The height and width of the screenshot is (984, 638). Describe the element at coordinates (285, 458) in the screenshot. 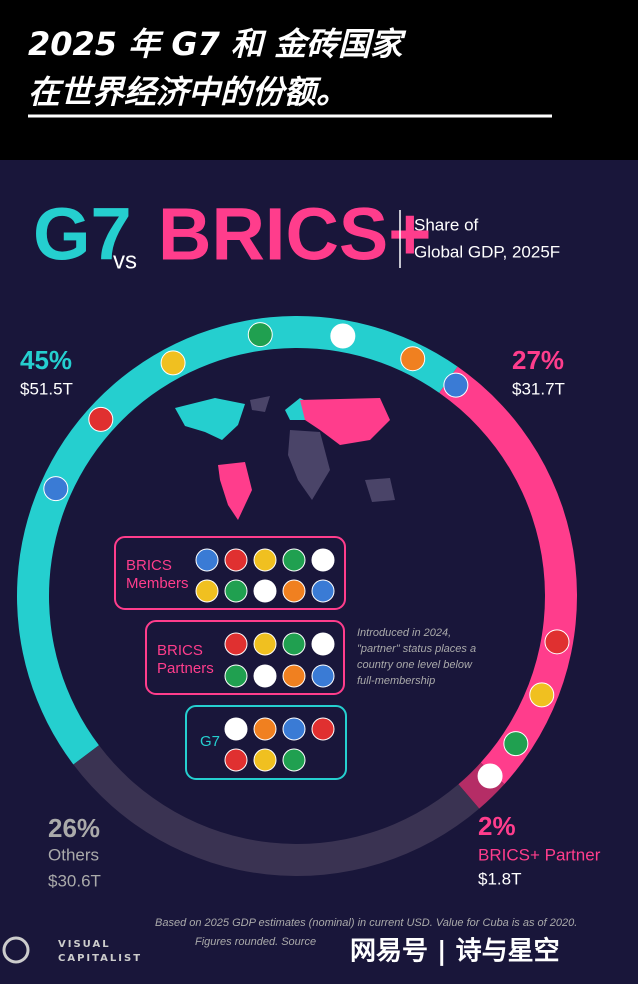

I see `world-map` at that location.